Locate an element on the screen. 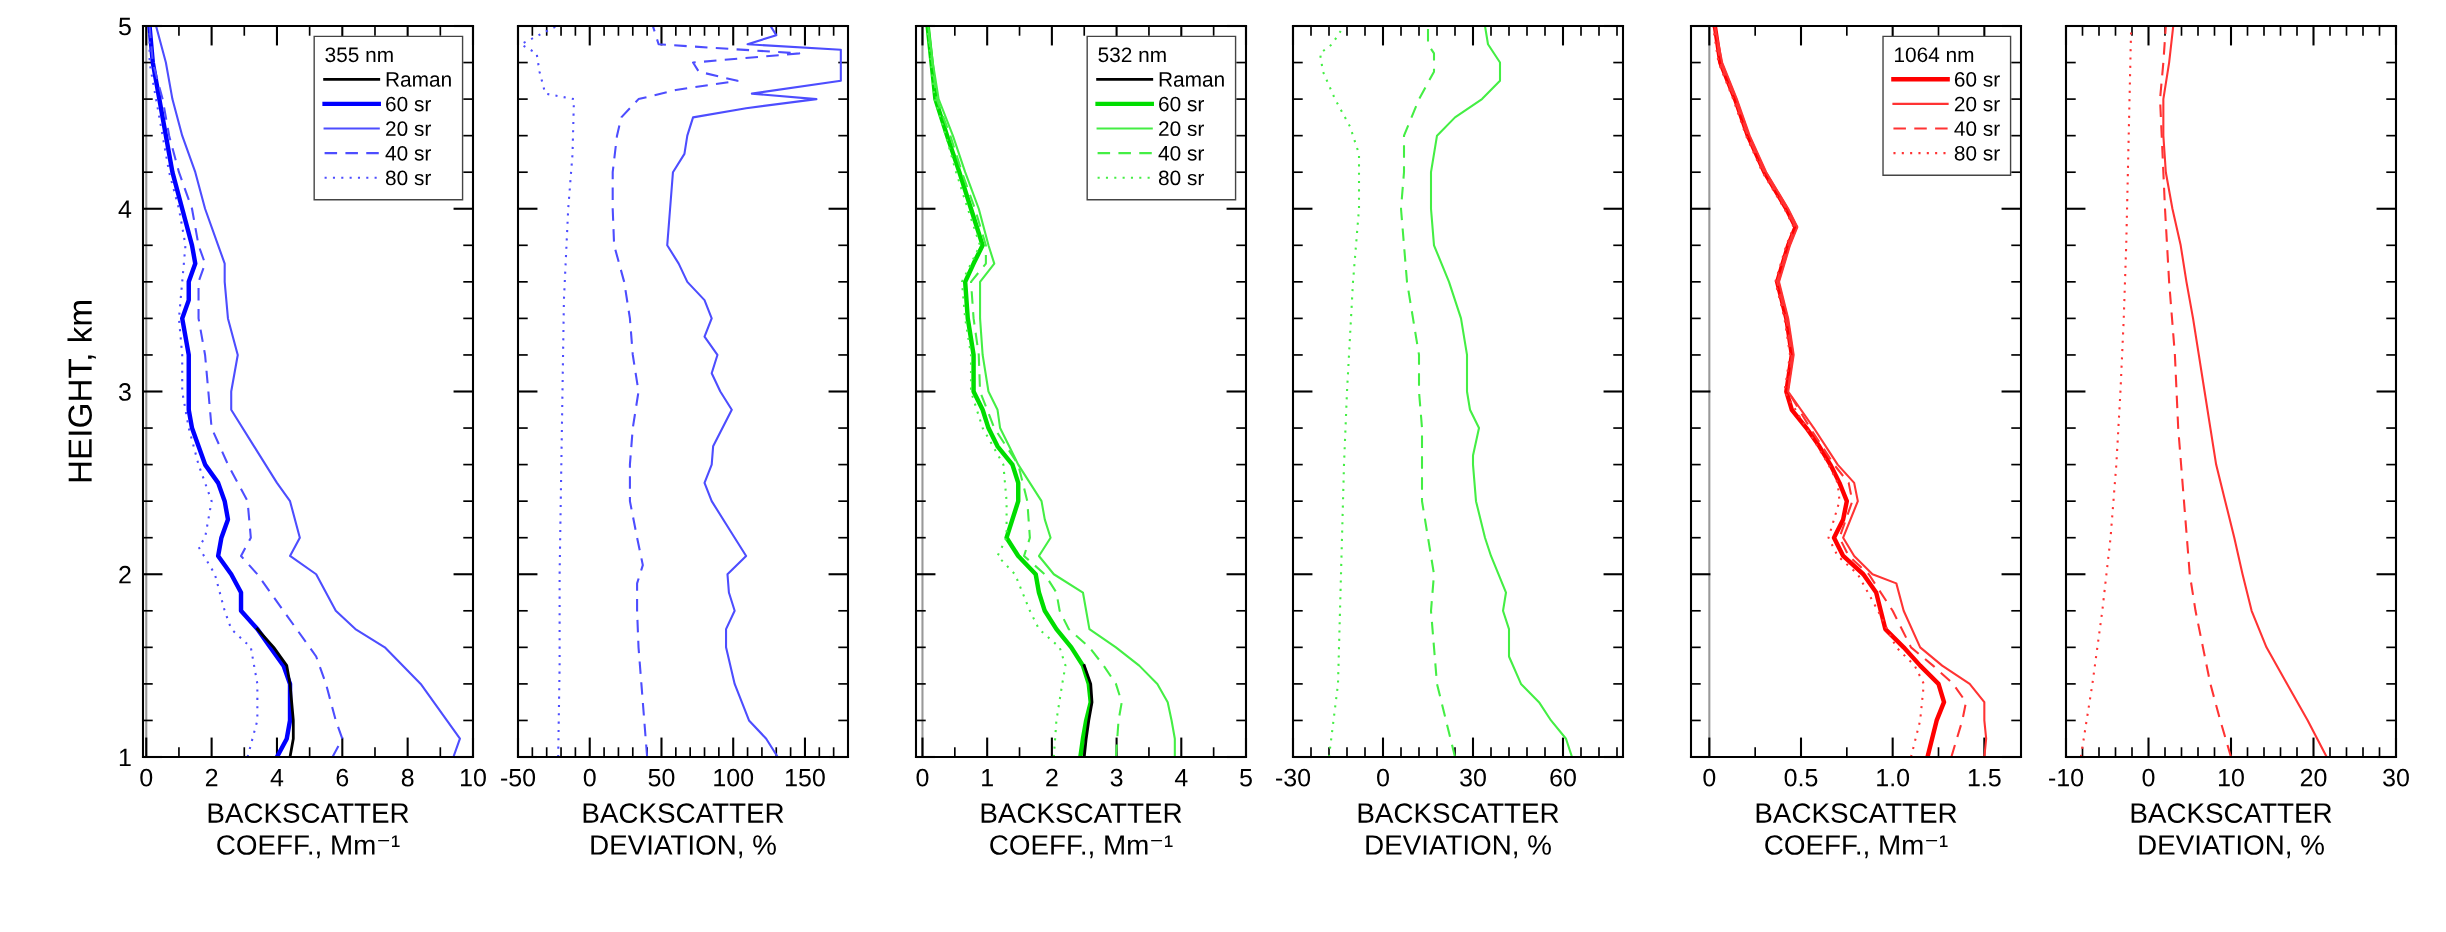  legend-title: 532 nm is located at coordinates (1132, 55).